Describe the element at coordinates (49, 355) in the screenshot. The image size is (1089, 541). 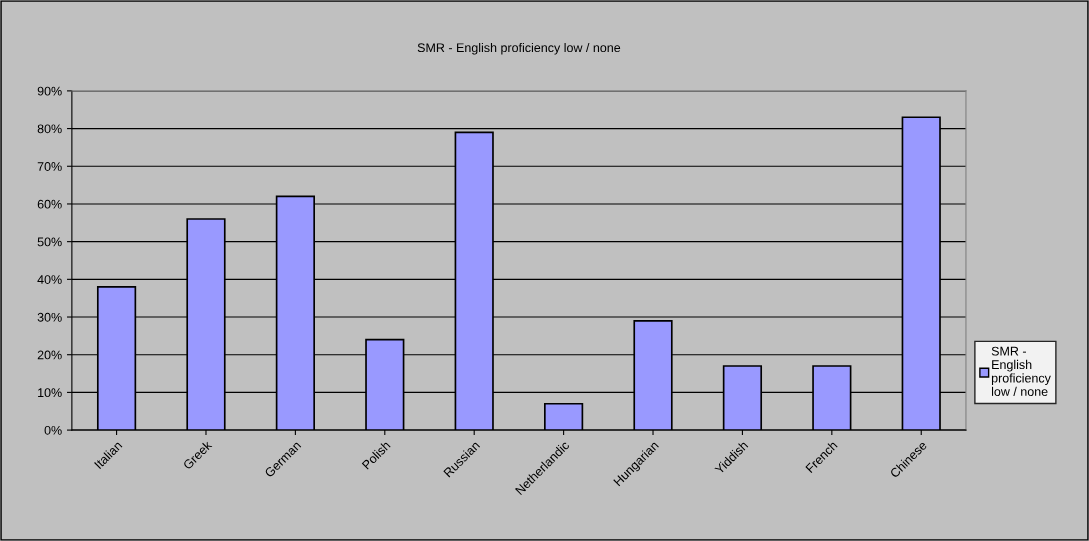
I see `y-tick-label: 20%` at that location.